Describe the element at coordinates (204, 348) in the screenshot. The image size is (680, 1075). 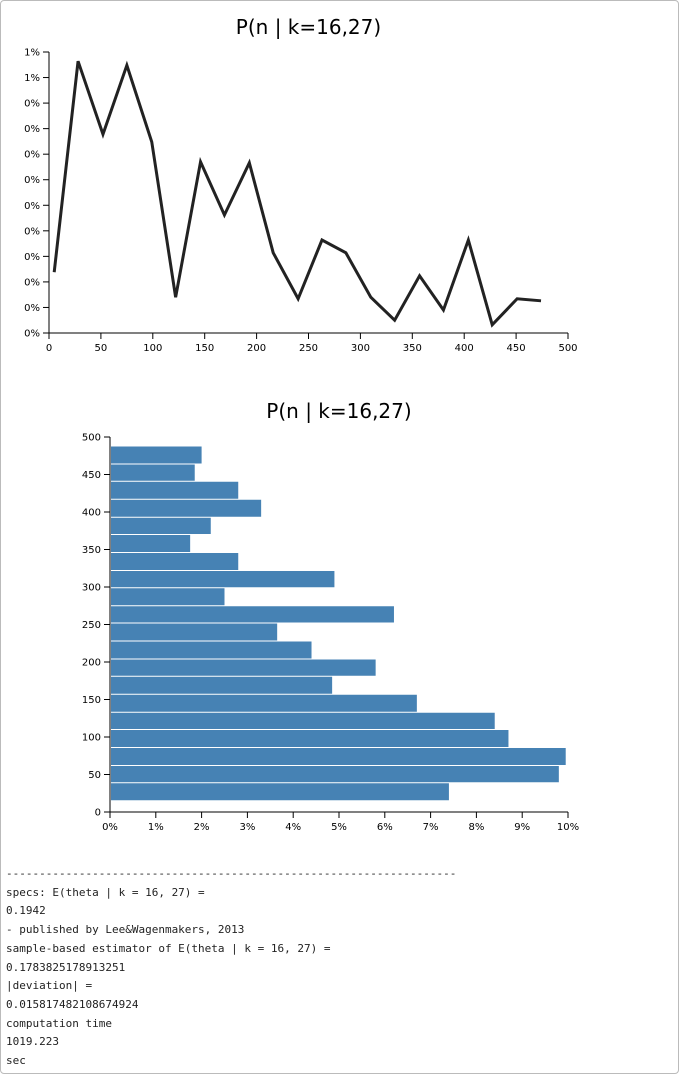
I see `x-tick-label: 150` at that location.